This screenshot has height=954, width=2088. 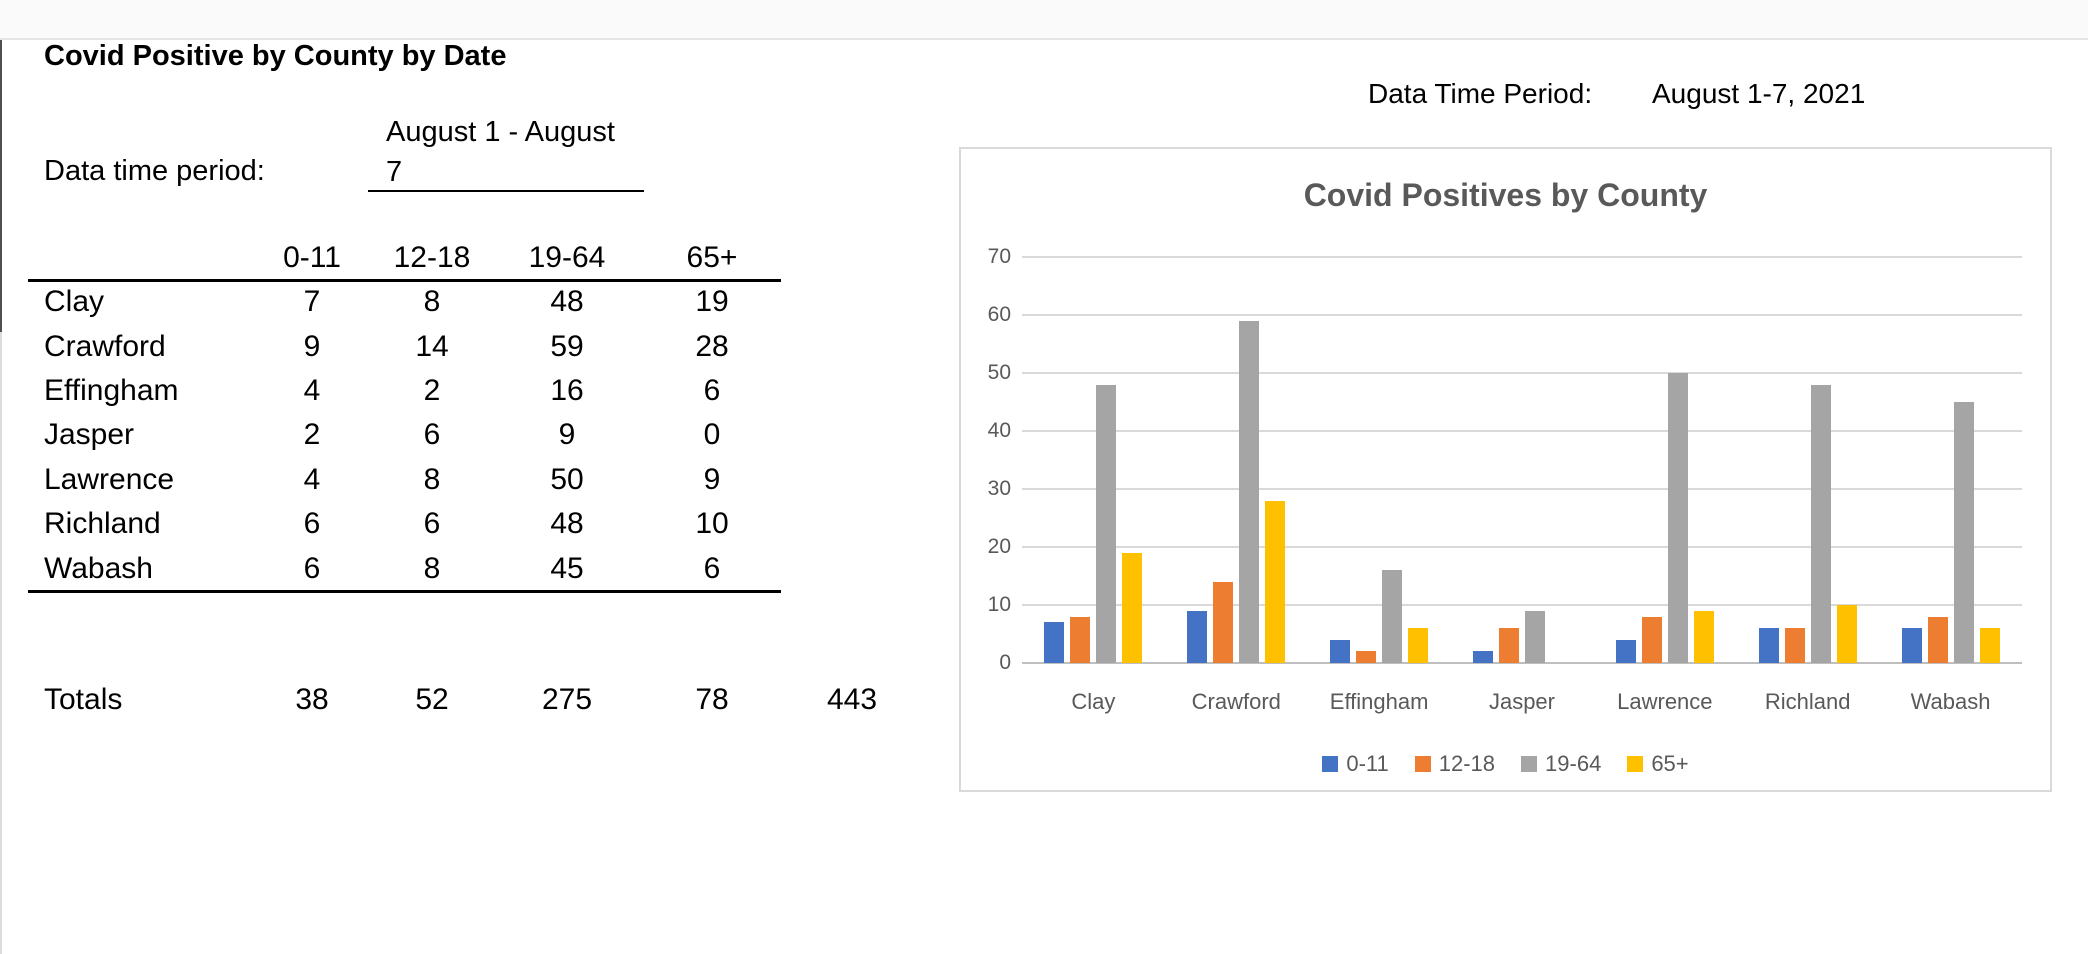 What do you see at coordinates (312, 699) in the screenshot?
I see `total-0-11: 38` at bounding box center [312, 699].